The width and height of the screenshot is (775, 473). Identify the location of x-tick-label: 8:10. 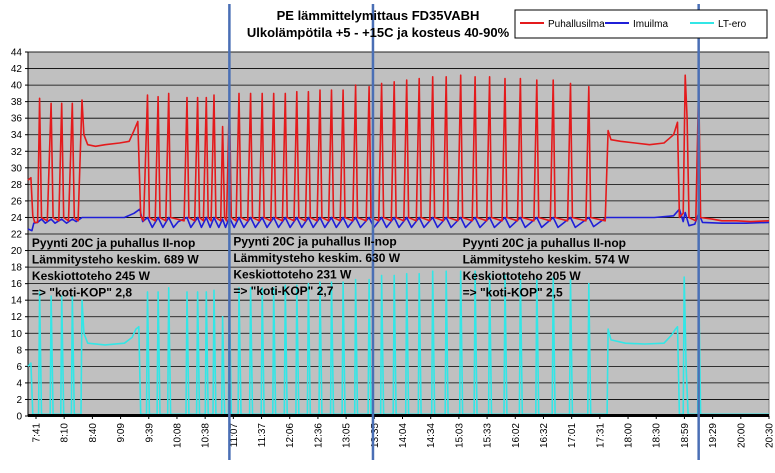
(65, 433).